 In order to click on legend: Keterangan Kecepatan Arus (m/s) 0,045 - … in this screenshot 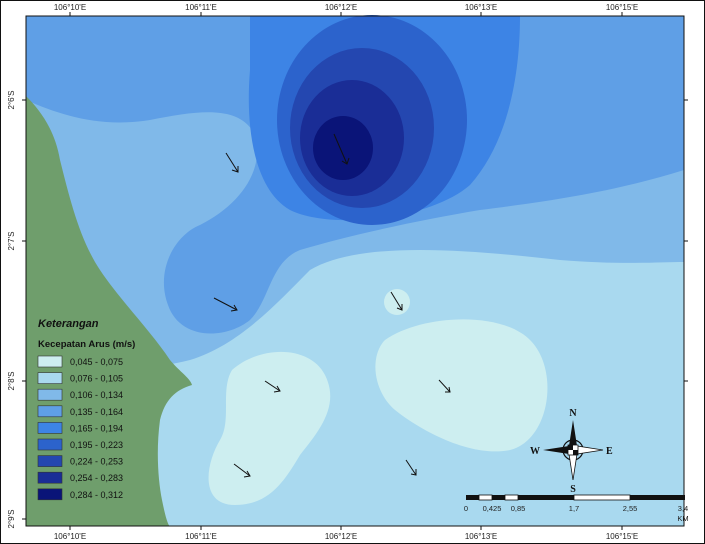, I will do `click(86, 409)`.